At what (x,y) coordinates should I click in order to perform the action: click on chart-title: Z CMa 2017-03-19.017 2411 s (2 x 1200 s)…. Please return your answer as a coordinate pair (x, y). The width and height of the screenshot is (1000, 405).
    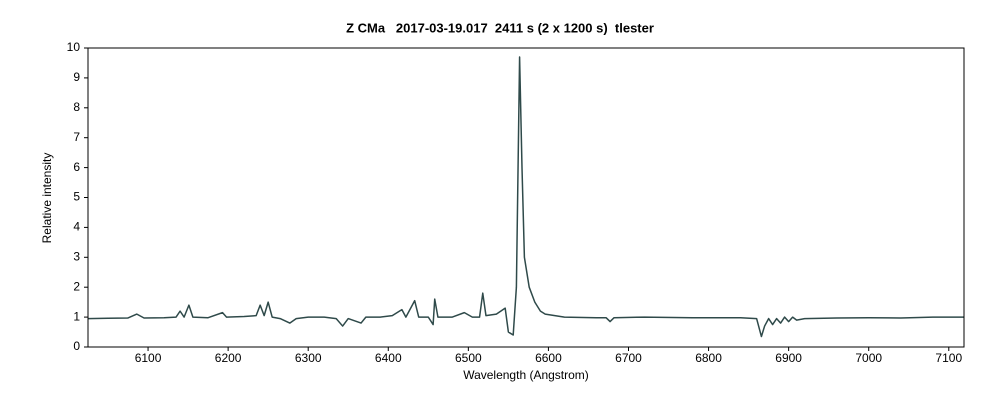
    Looking at the image, I should click on (500, 27).